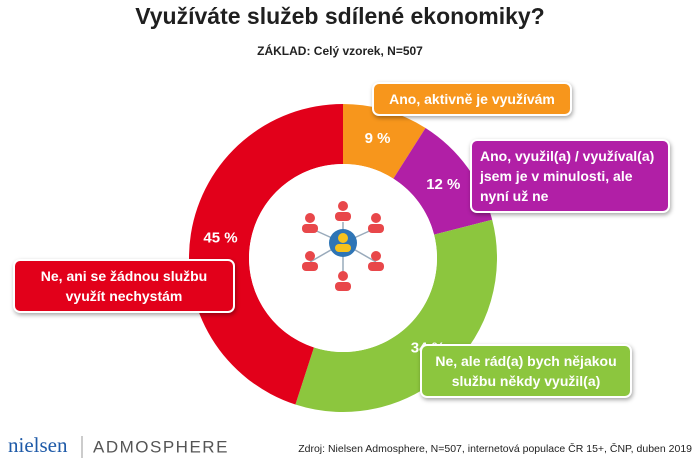 The height and width of the screenshot is (465, 700). What do you see at coordinates (472, 99) in the screenshot?
I see `category-label: Ano, aktivně je využívám` at bounding box center [472, 99].